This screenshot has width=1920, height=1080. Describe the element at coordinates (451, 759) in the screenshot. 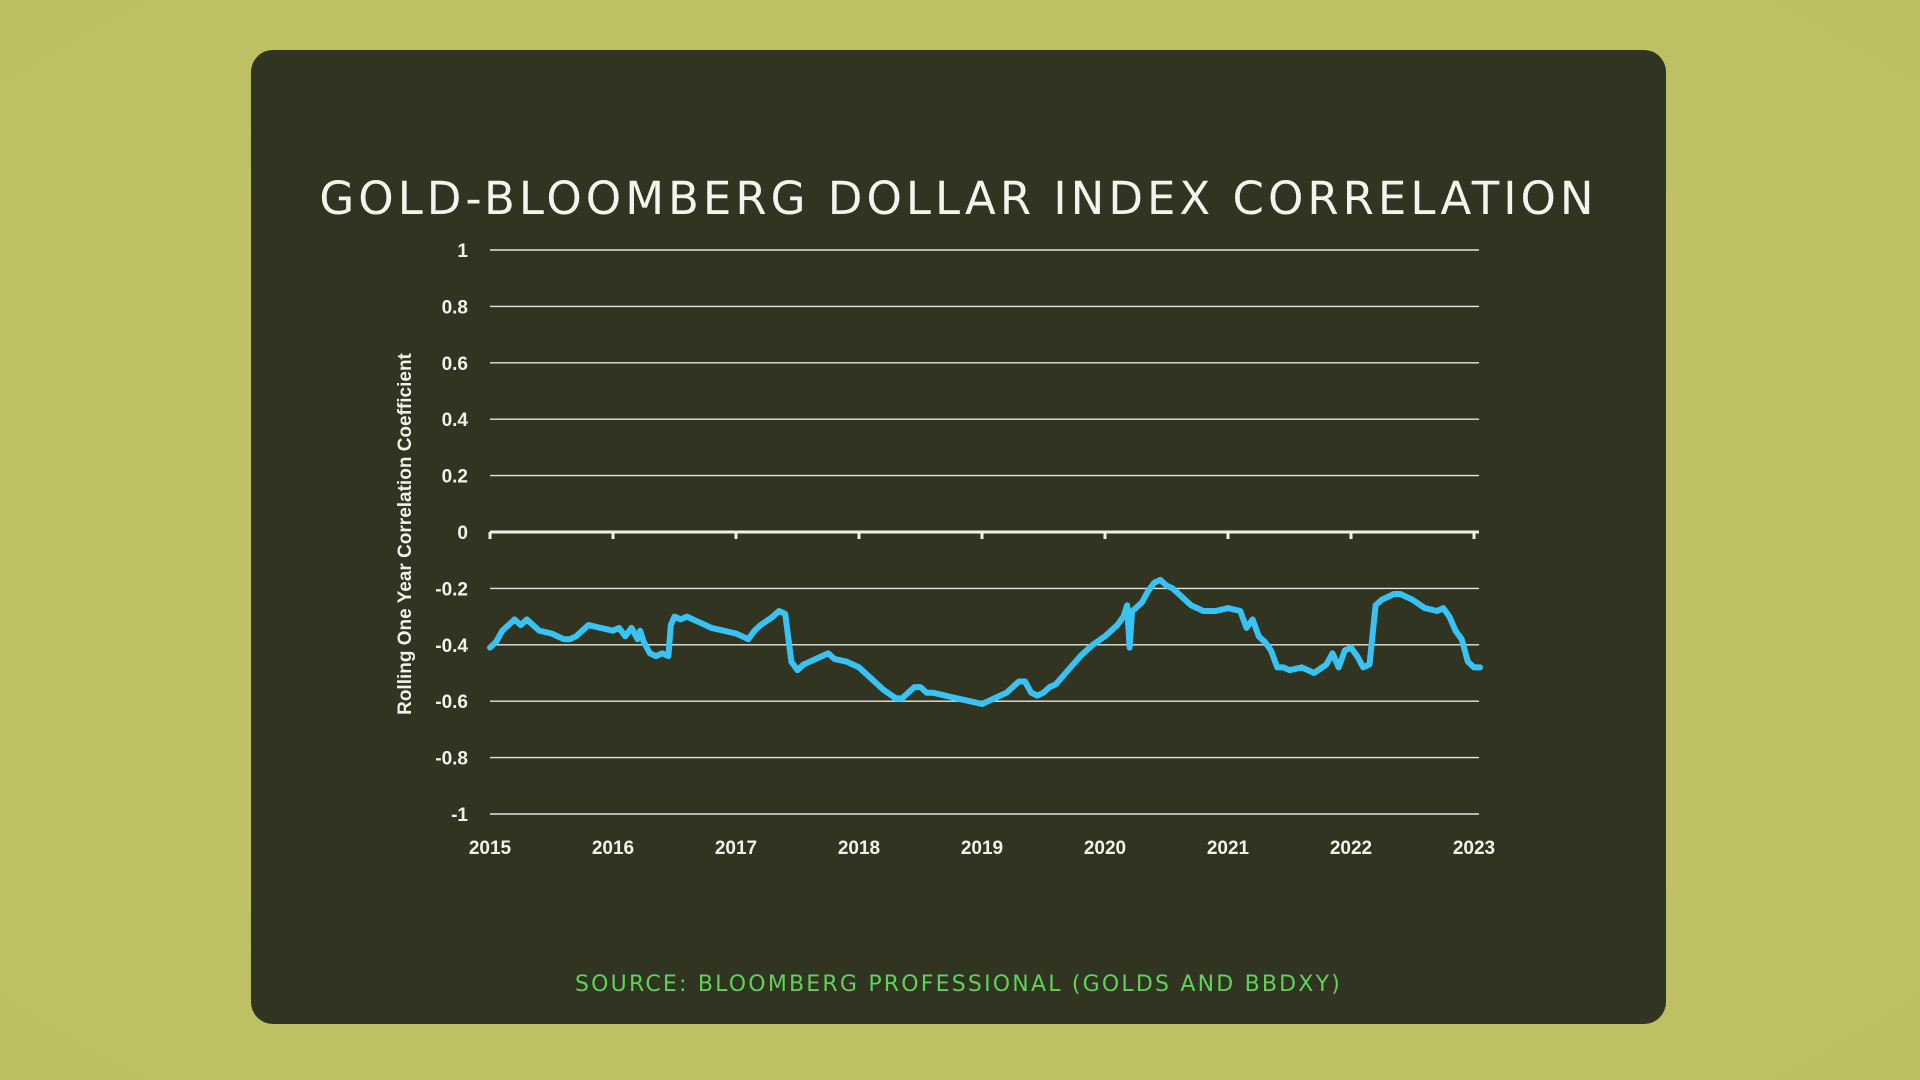

I see `y-tick-label: -0.8` at that location.